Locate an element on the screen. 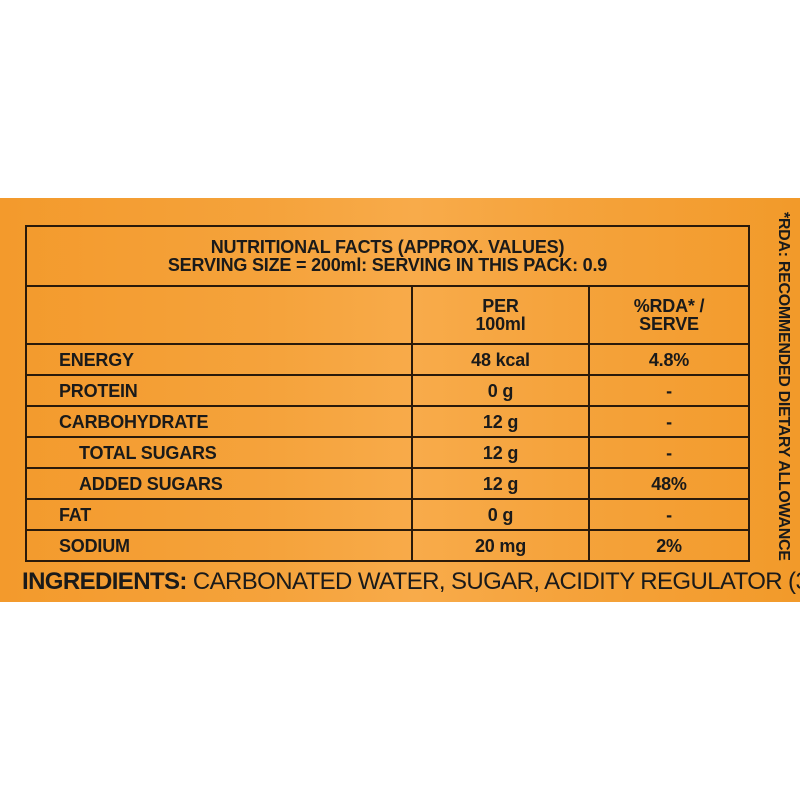  nutrient-value: 48 kcal is located at coordinates (500, 359).